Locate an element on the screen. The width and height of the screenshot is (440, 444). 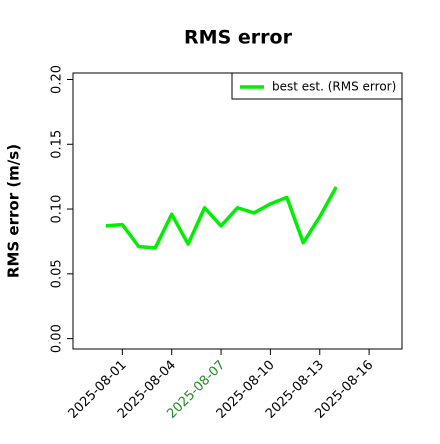
chart-title: RMS error is located at coordinates (238, 38).